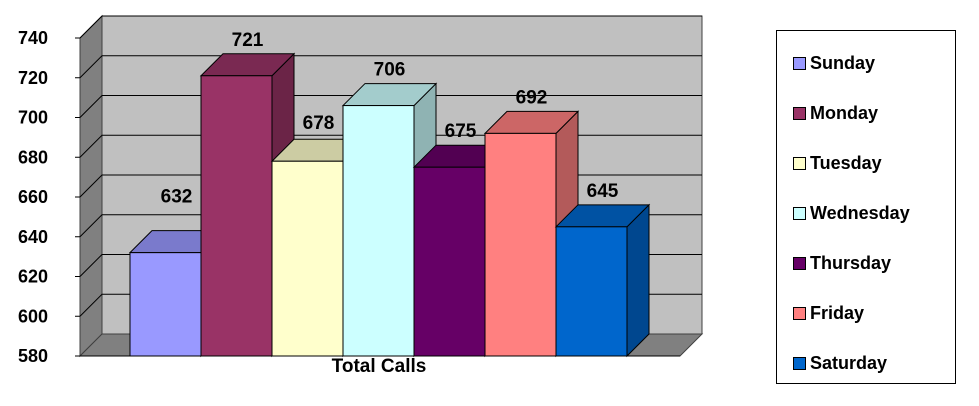 The height and width of the screenshot is (406, 979). I want to click on bar-saturday, so click(602, 280).